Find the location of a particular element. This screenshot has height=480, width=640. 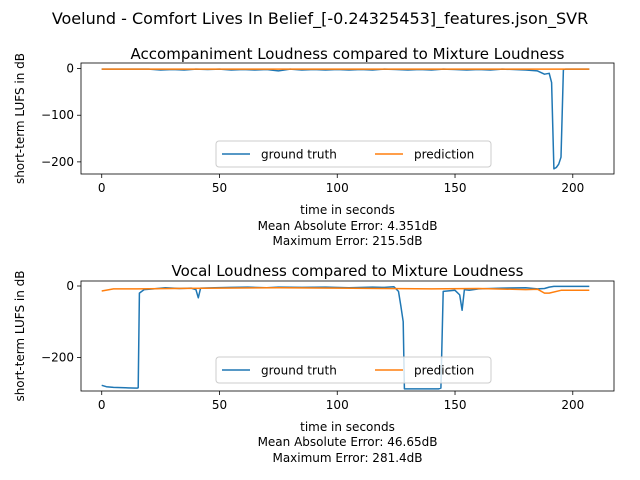

mean-absolute-error-label: Mean Absolute Error: 46.65dB is located at coordinates (348, 442).